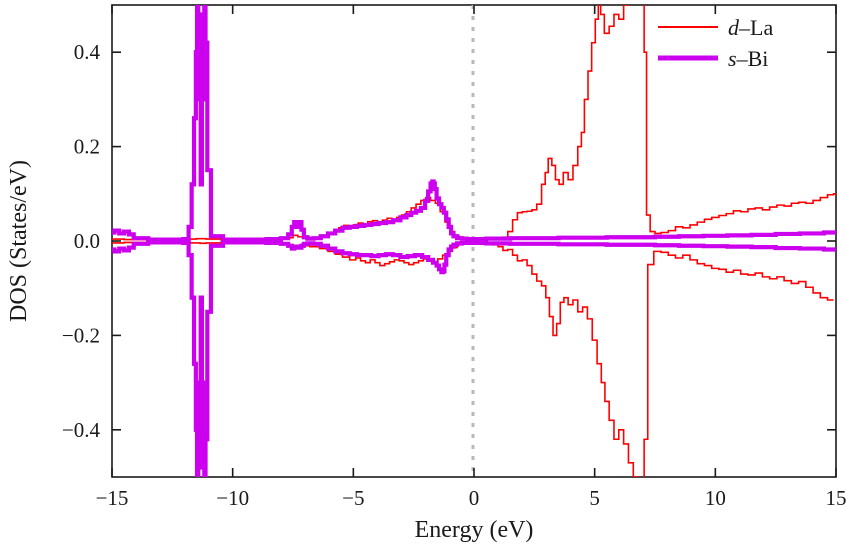 The height and width of the screenshot is (550, 846). What do you see at coordinates (474, 498) in the screenshot?
I see `x-tick-label: 0` at bounding box center [474, 498].